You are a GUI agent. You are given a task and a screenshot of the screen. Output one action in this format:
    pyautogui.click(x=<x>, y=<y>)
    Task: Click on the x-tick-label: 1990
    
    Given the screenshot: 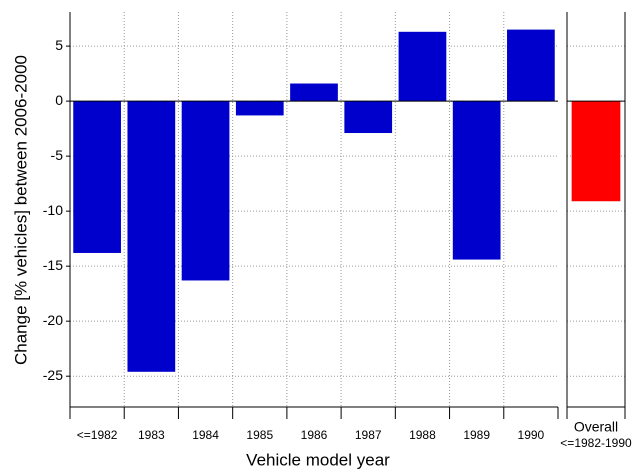 What is the action you would take?
    pyautogui.click(x=531, y=435)
    